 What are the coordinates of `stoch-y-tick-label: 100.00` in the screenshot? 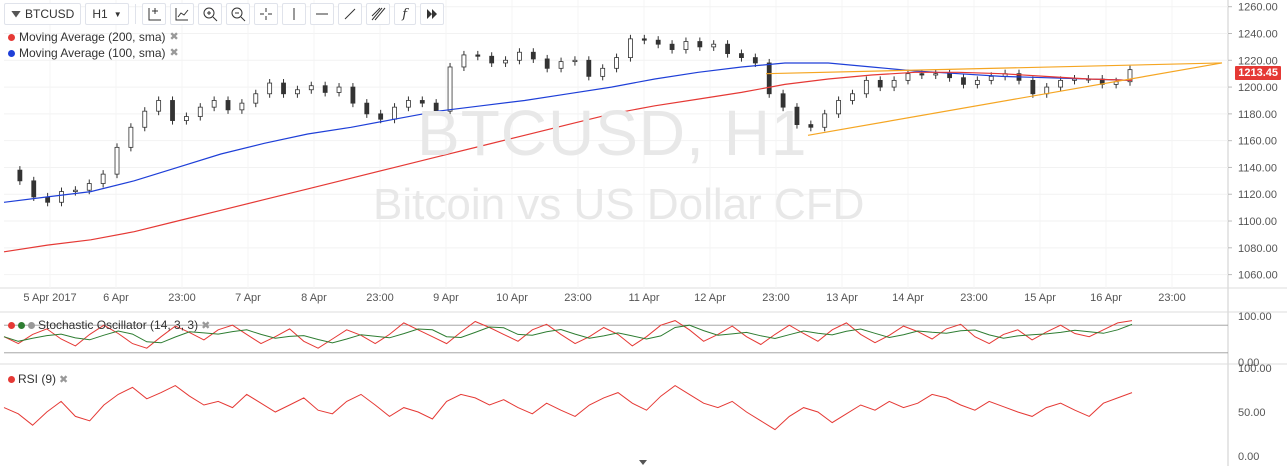 It's located at (1255, 317).